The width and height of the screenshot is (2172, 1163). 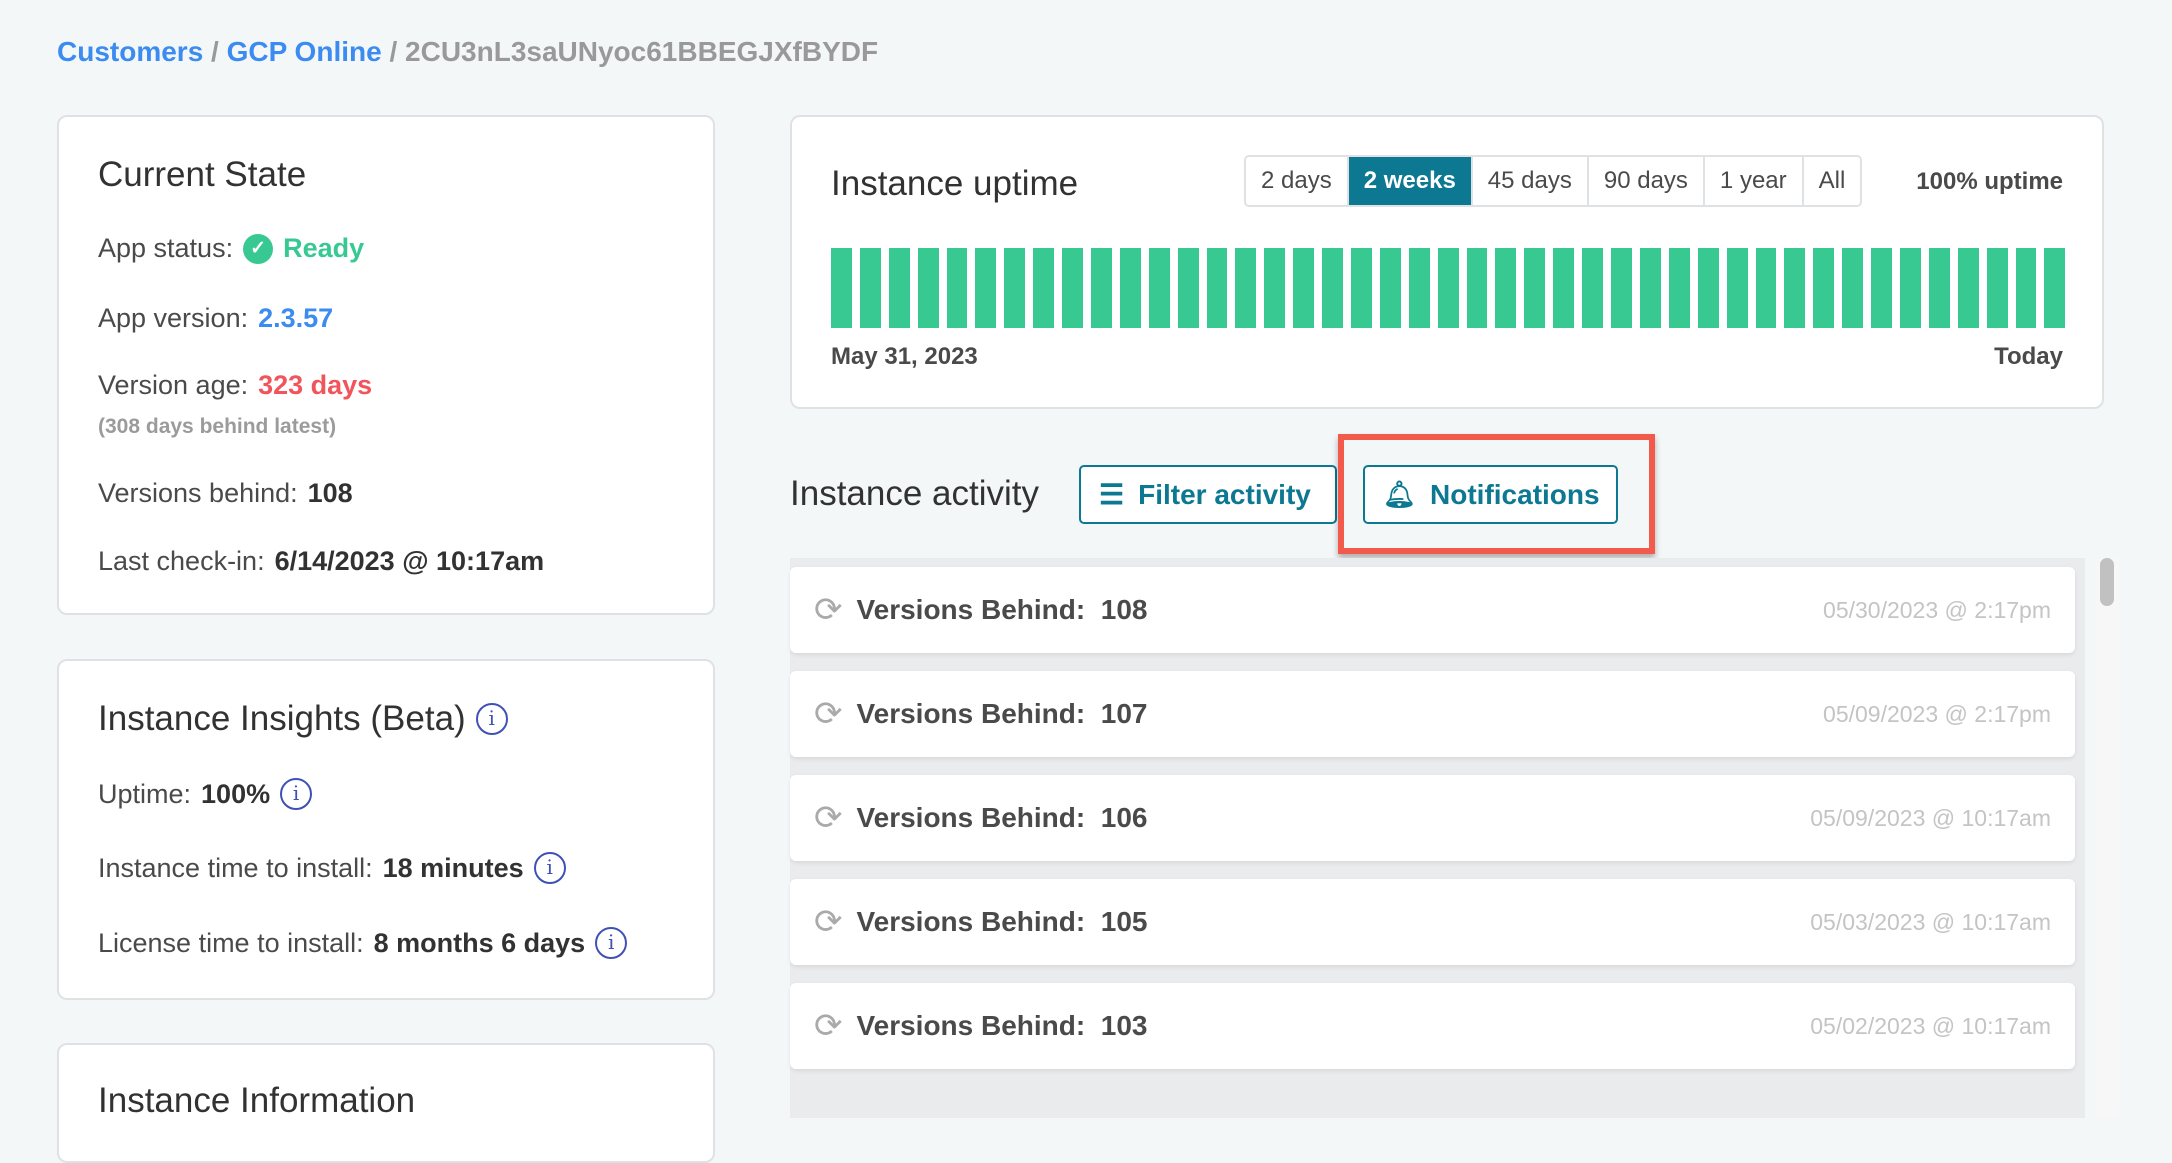 I want to click on install-value: 18 minutes, so click(x=453, y=867).